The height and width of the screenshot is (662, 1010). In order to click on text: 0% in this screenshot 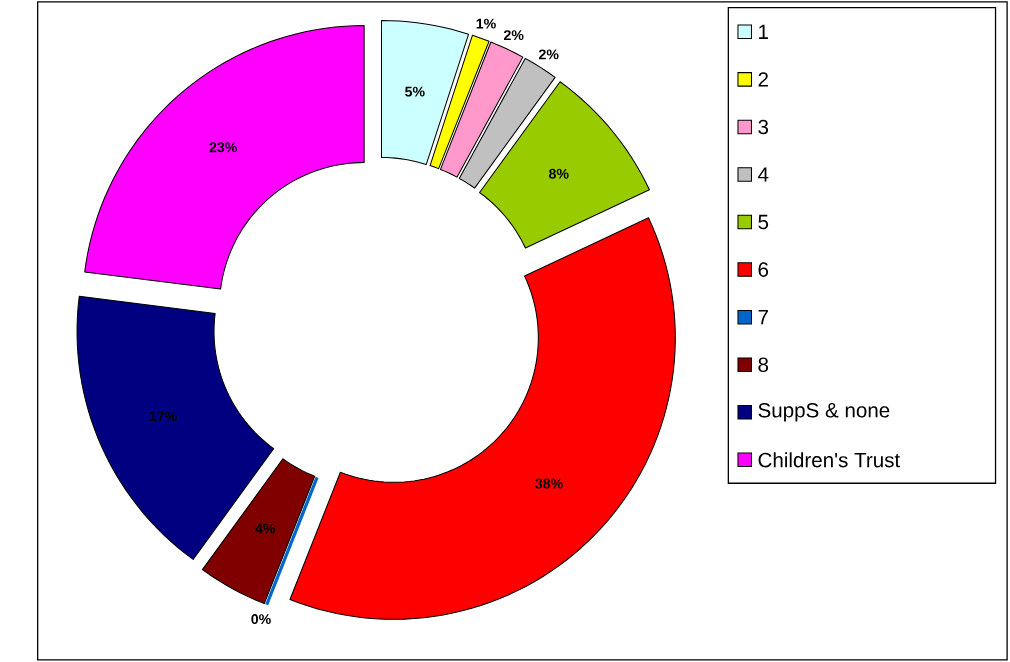, I will do `click(261, 619)`.